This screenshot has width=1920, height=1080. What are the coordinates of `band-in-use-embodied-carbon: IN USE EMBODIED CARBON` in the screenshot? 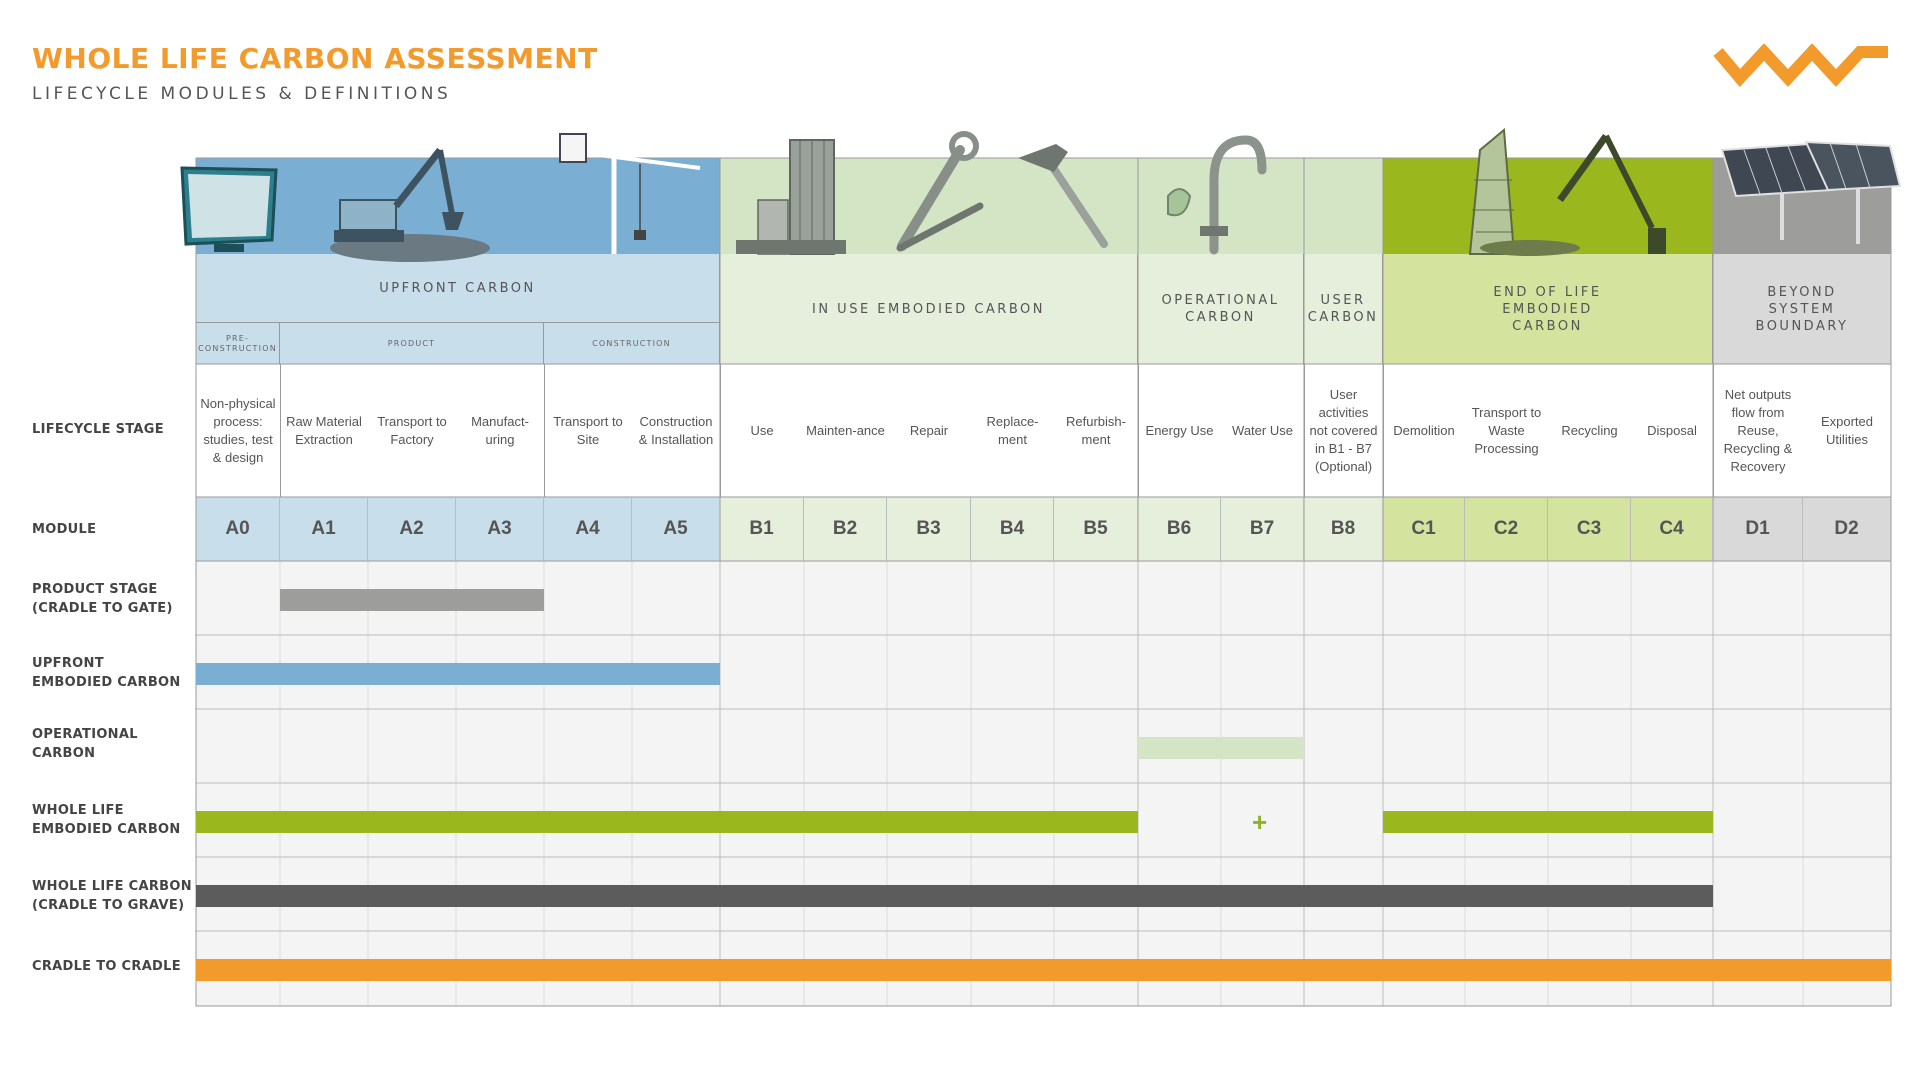 It's located at (929, 309).